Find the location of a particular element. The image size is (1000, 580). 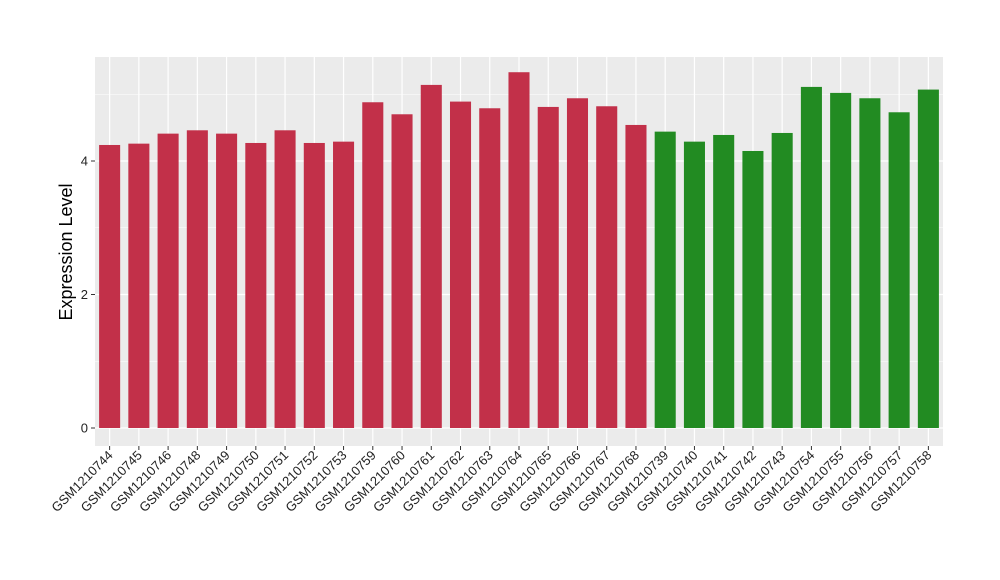

y-tick-label: 4 is located at coordinates (84, 161).